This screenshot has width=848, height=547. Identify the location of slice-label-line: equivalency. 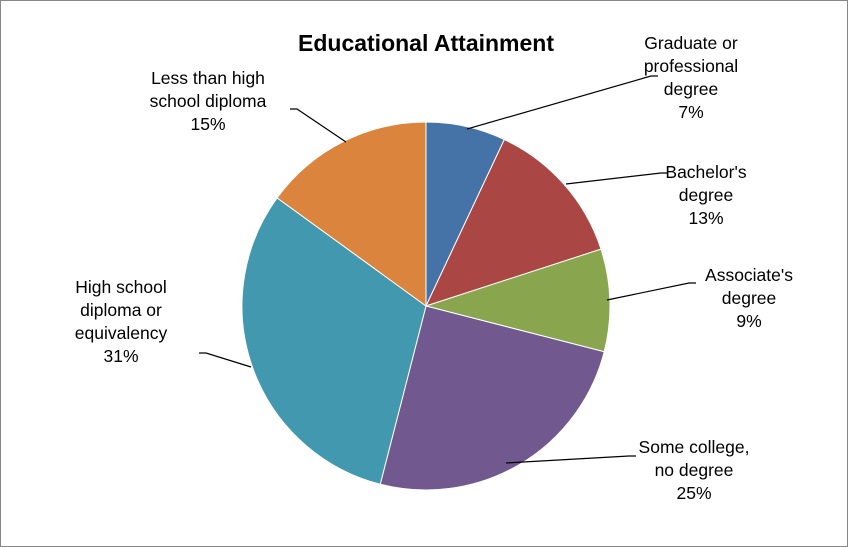
(121, 333).